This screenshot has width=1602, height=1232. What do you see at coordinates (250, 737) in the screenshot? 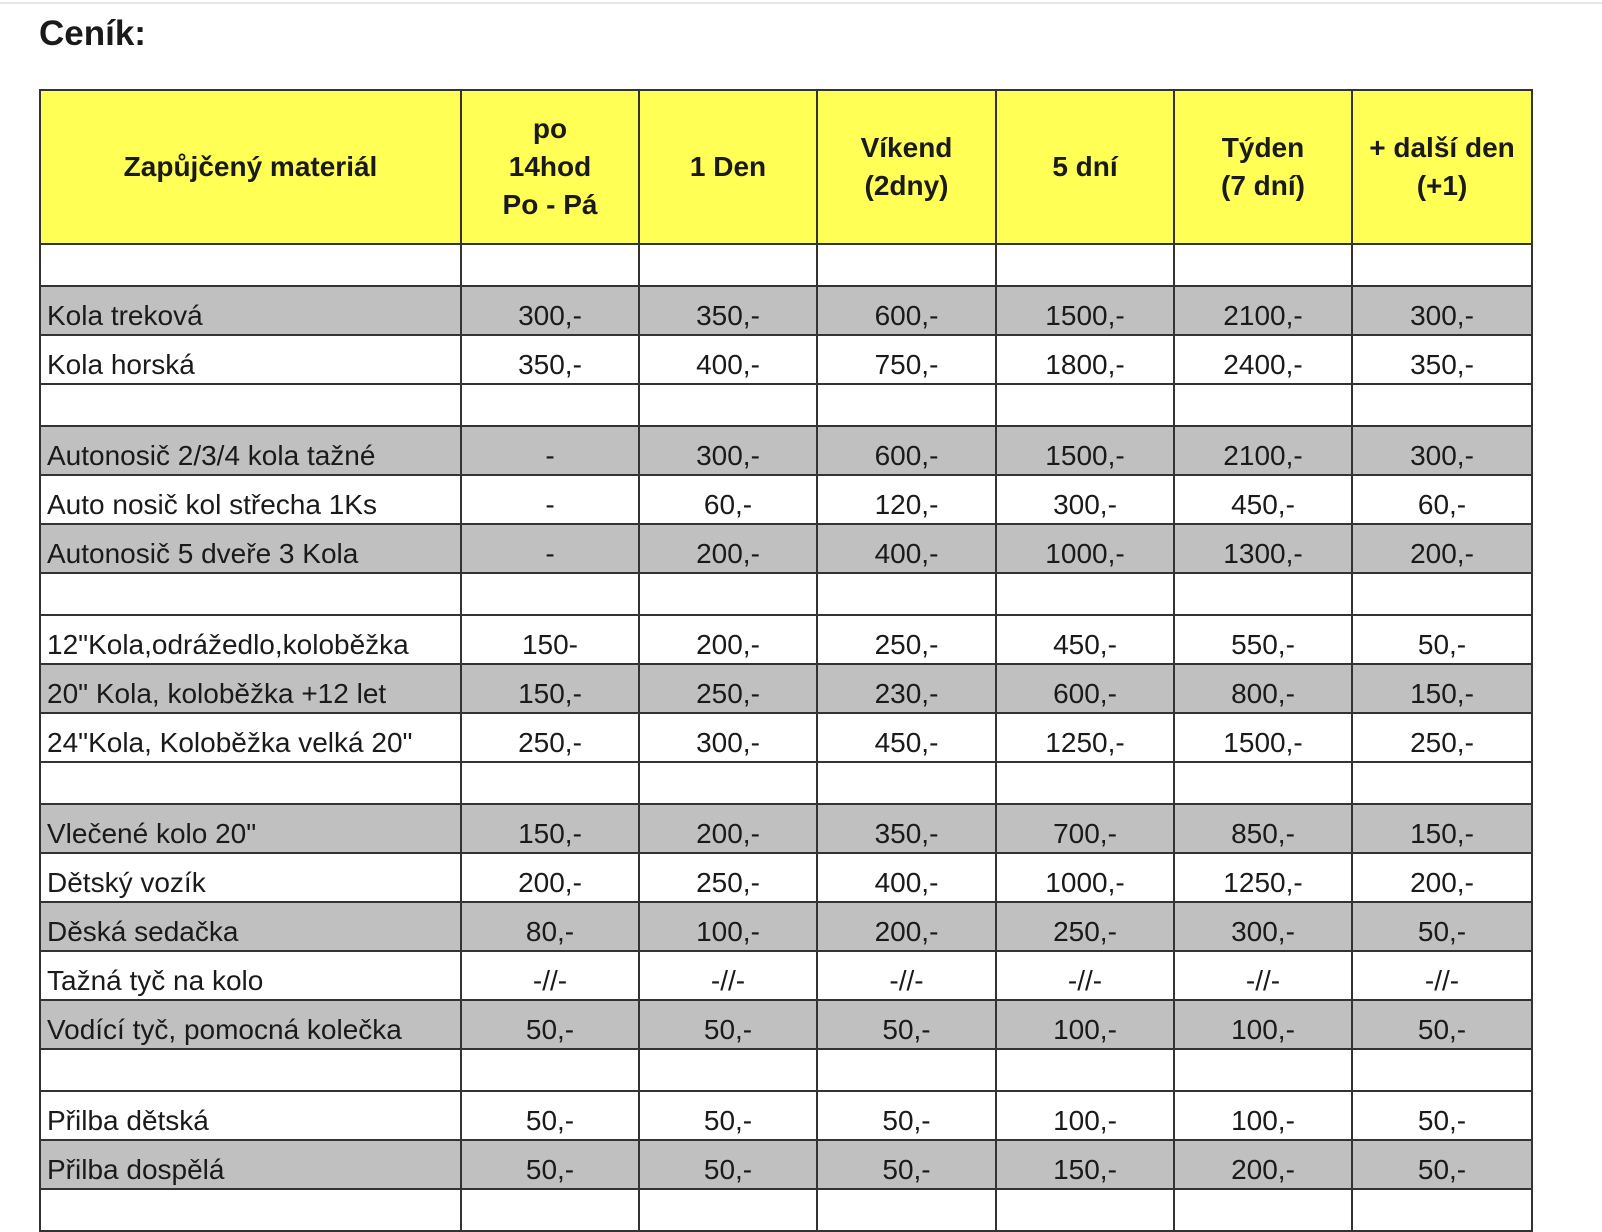
I see `item-name-cell: 24"Kola, Koloběžka velká 20"` at bounding box center [250, 737].